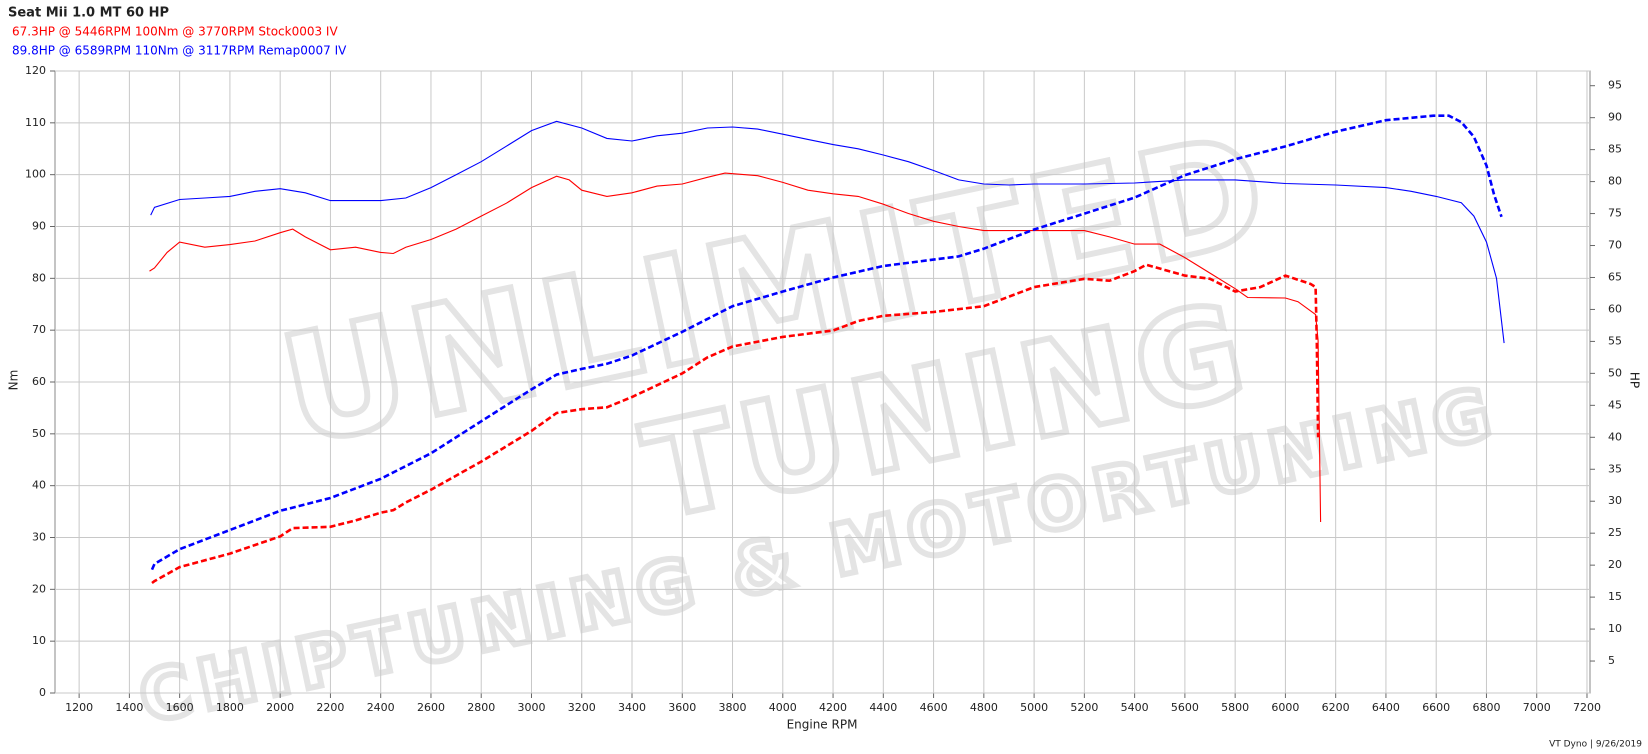  I want to click on y2-tick-label: 20, so click(1615, 564).